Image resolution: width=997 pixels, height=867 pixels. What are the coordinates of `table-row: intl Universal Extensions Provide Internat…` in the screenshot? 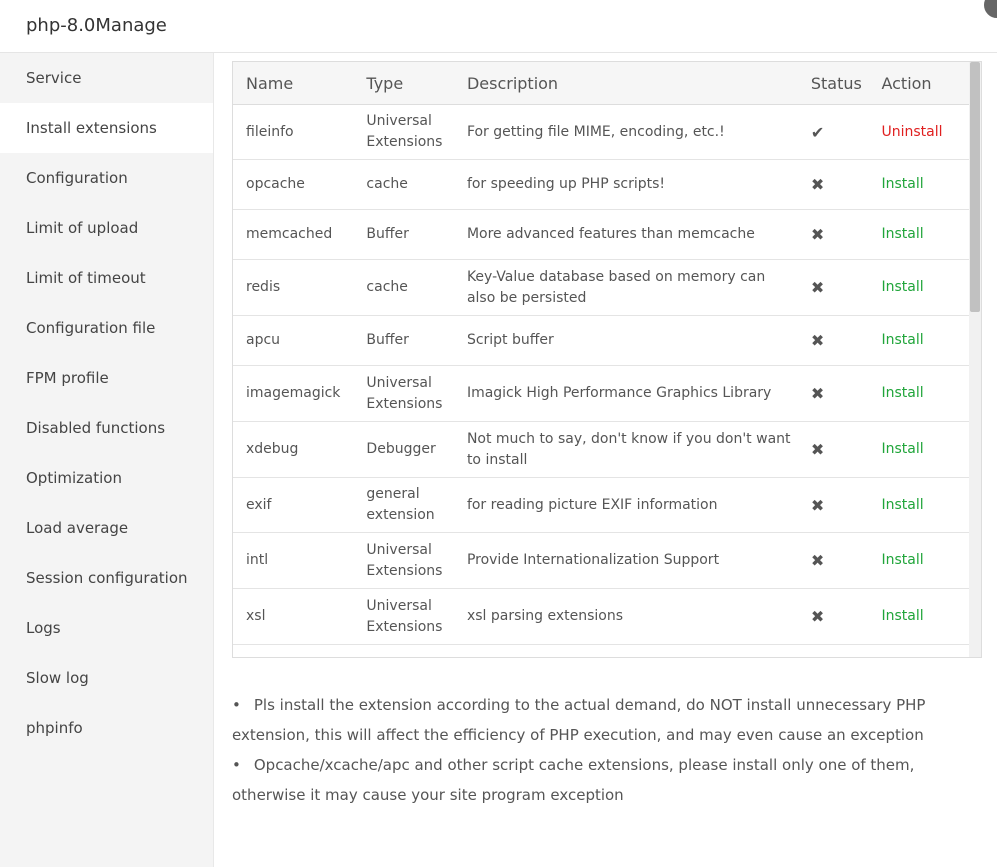 It's located at (601, 560).